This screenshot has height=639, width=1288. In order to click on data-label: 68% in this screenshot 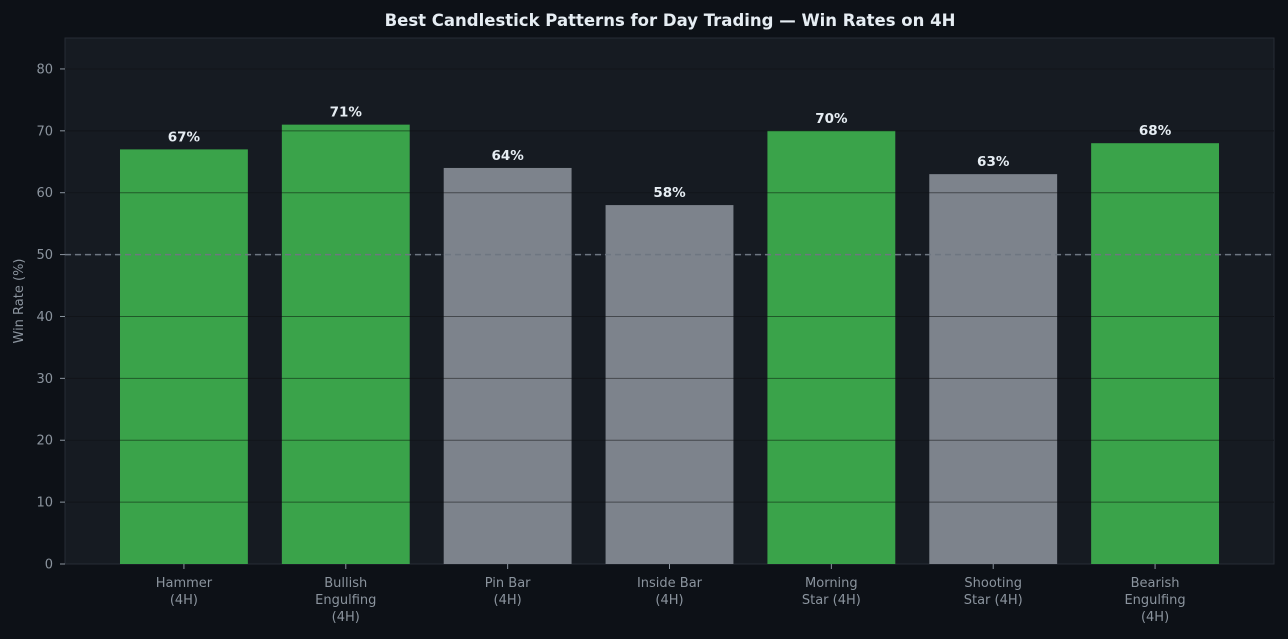, I will do `click(1155, 131)`.